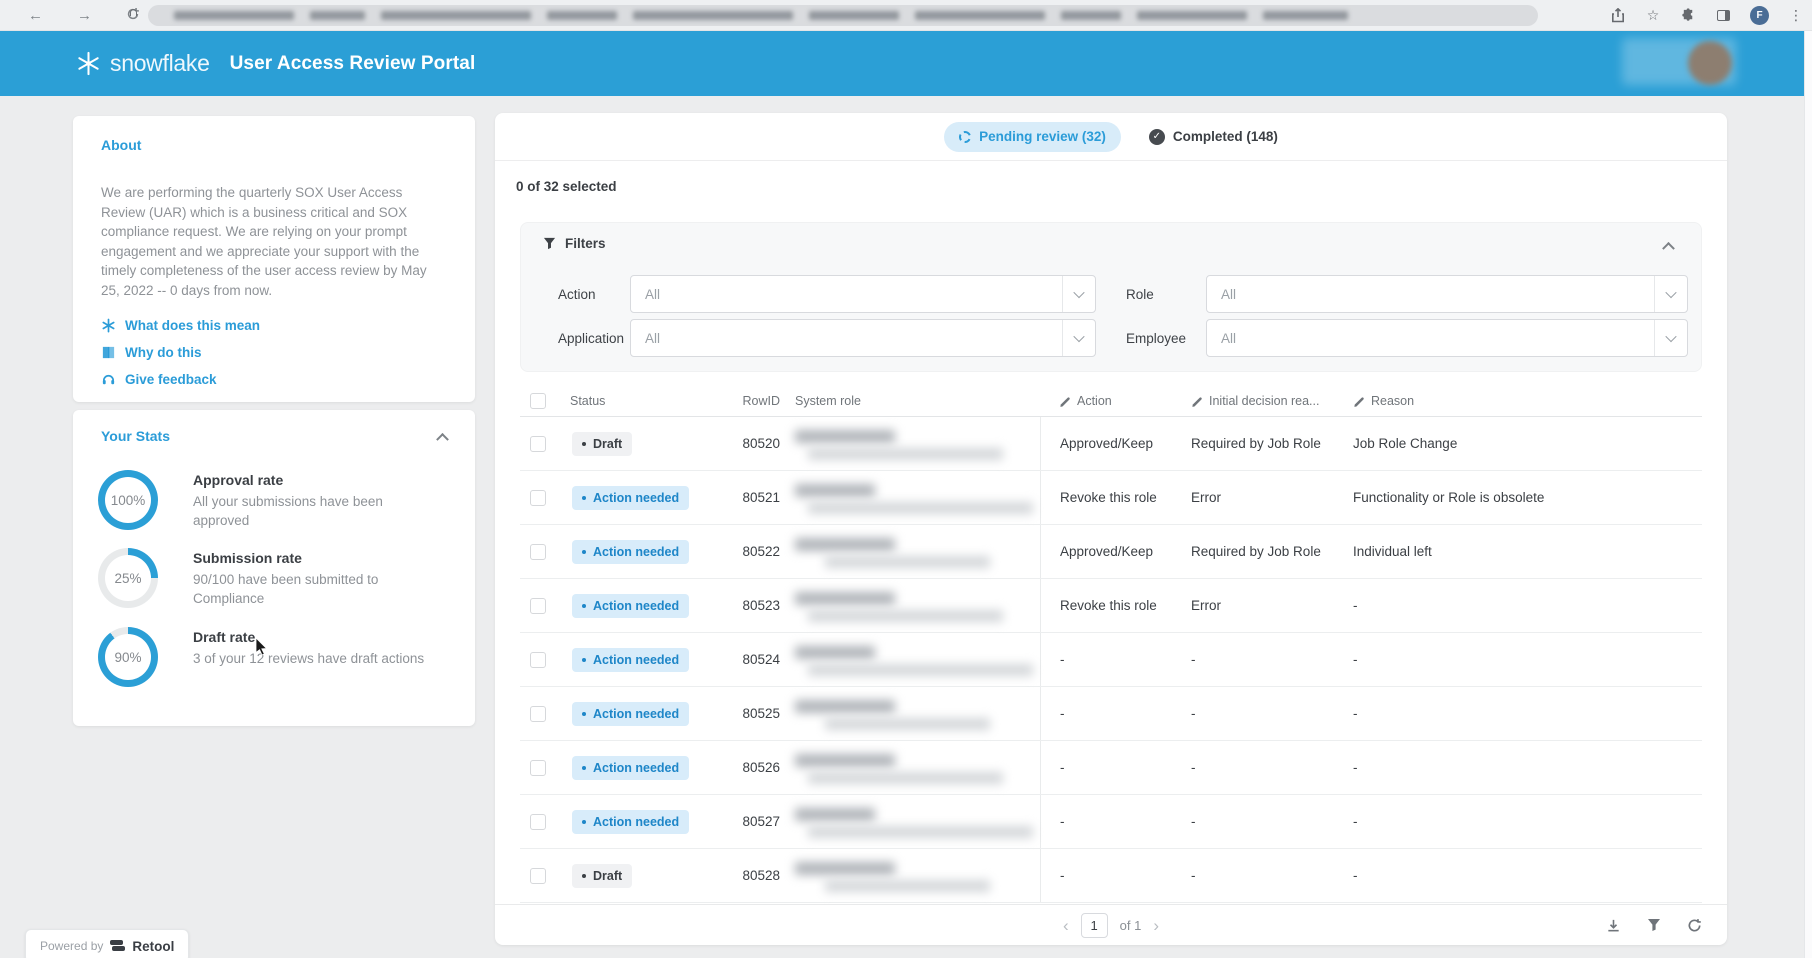 The width and height of the screenshot is (1812, 958). What do you see at coordinates (761, 497) in the screenshot?
I see `row-id: 80521` at bounding box center [761, 497].